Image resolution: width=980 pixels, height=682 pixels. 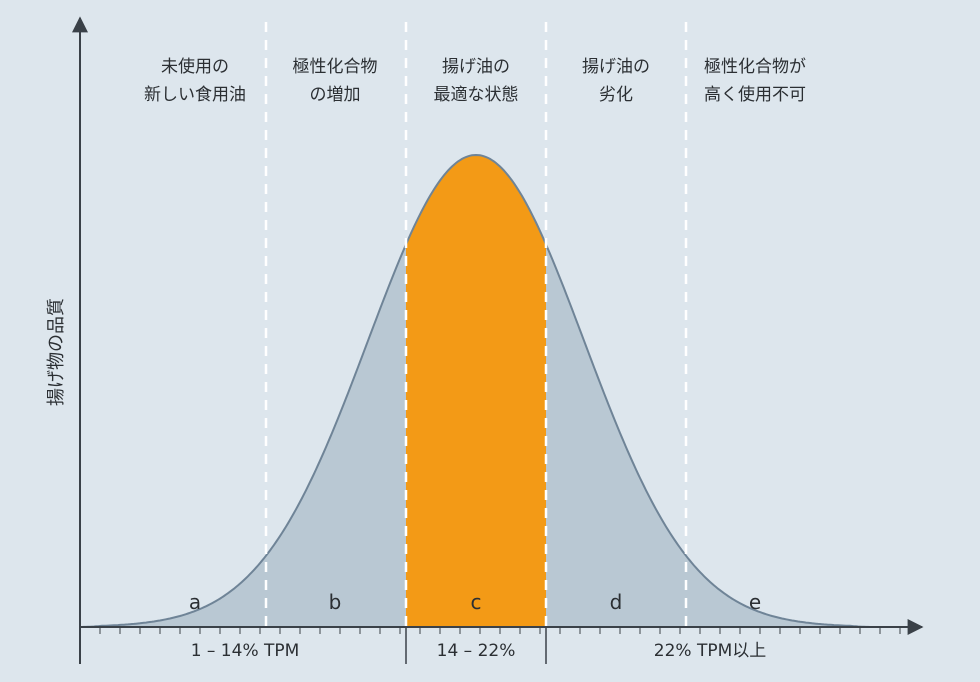 I want to click on zone-c-letter: c, so click(x=476, y=602).